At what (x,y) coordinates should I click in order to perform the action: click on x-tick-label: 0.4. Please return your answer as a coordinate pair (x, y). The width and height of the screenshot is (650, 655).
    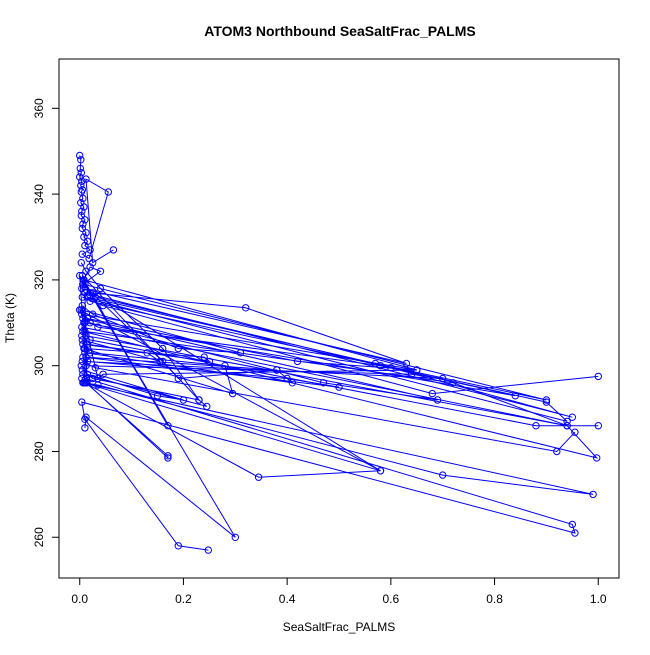
    Looking at the image, I should click on (287, 599).